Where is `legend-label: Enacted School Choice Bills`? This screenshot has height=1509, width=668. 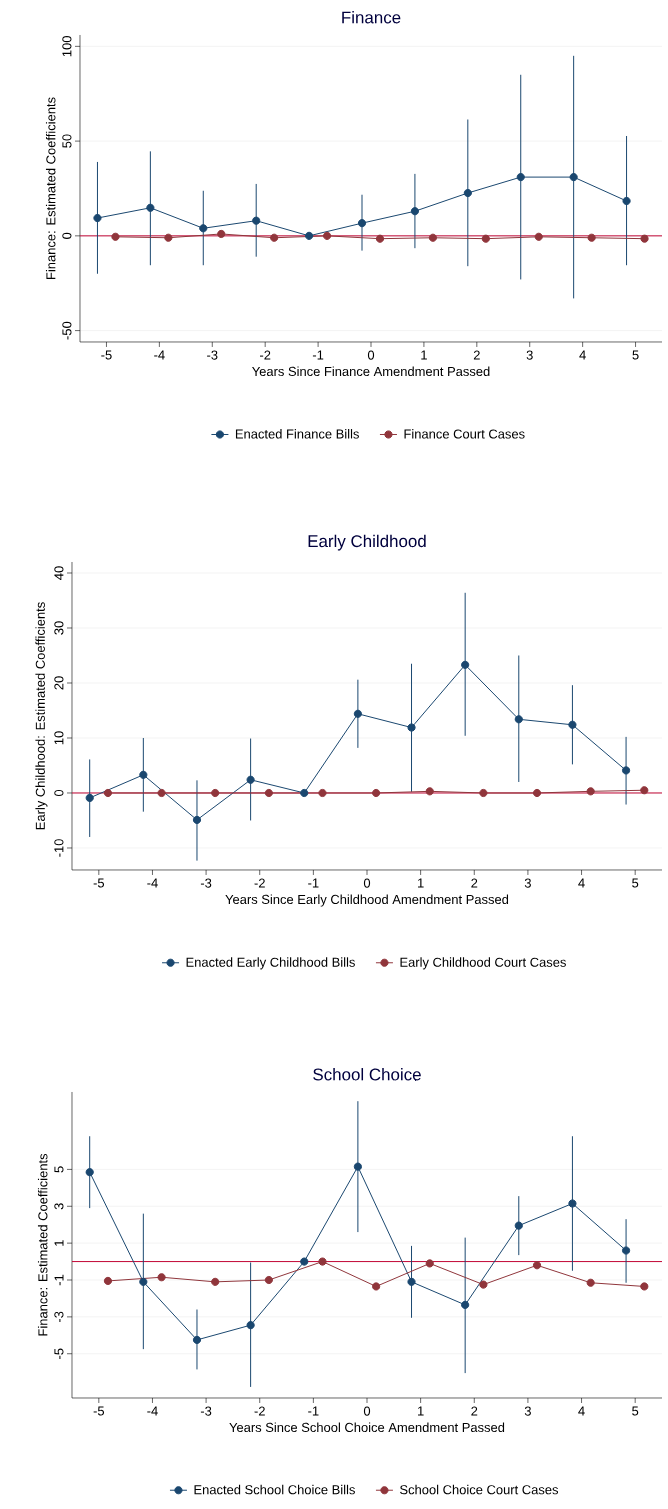
legend-label: Enacted School Choice Bills is located at coordinates (274, 1489).